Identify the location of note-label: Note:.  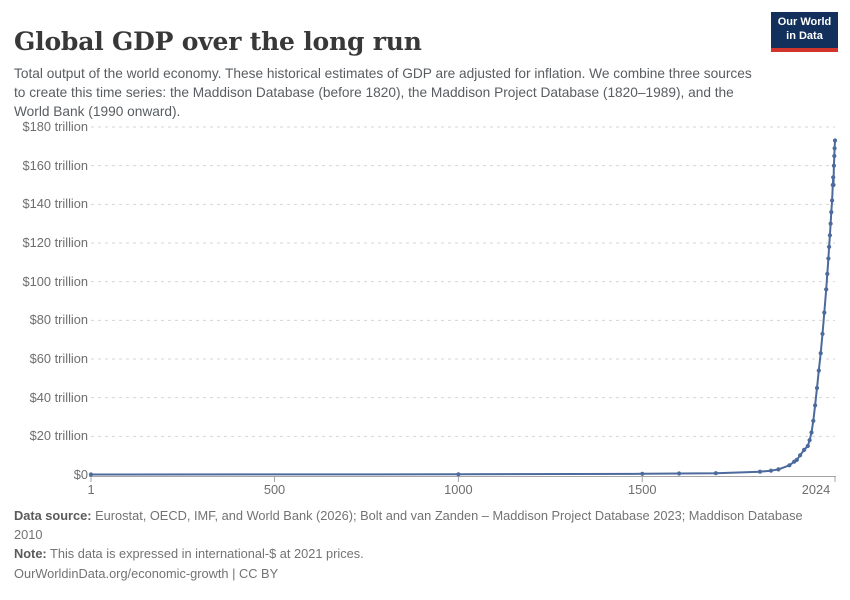
(30, 554).